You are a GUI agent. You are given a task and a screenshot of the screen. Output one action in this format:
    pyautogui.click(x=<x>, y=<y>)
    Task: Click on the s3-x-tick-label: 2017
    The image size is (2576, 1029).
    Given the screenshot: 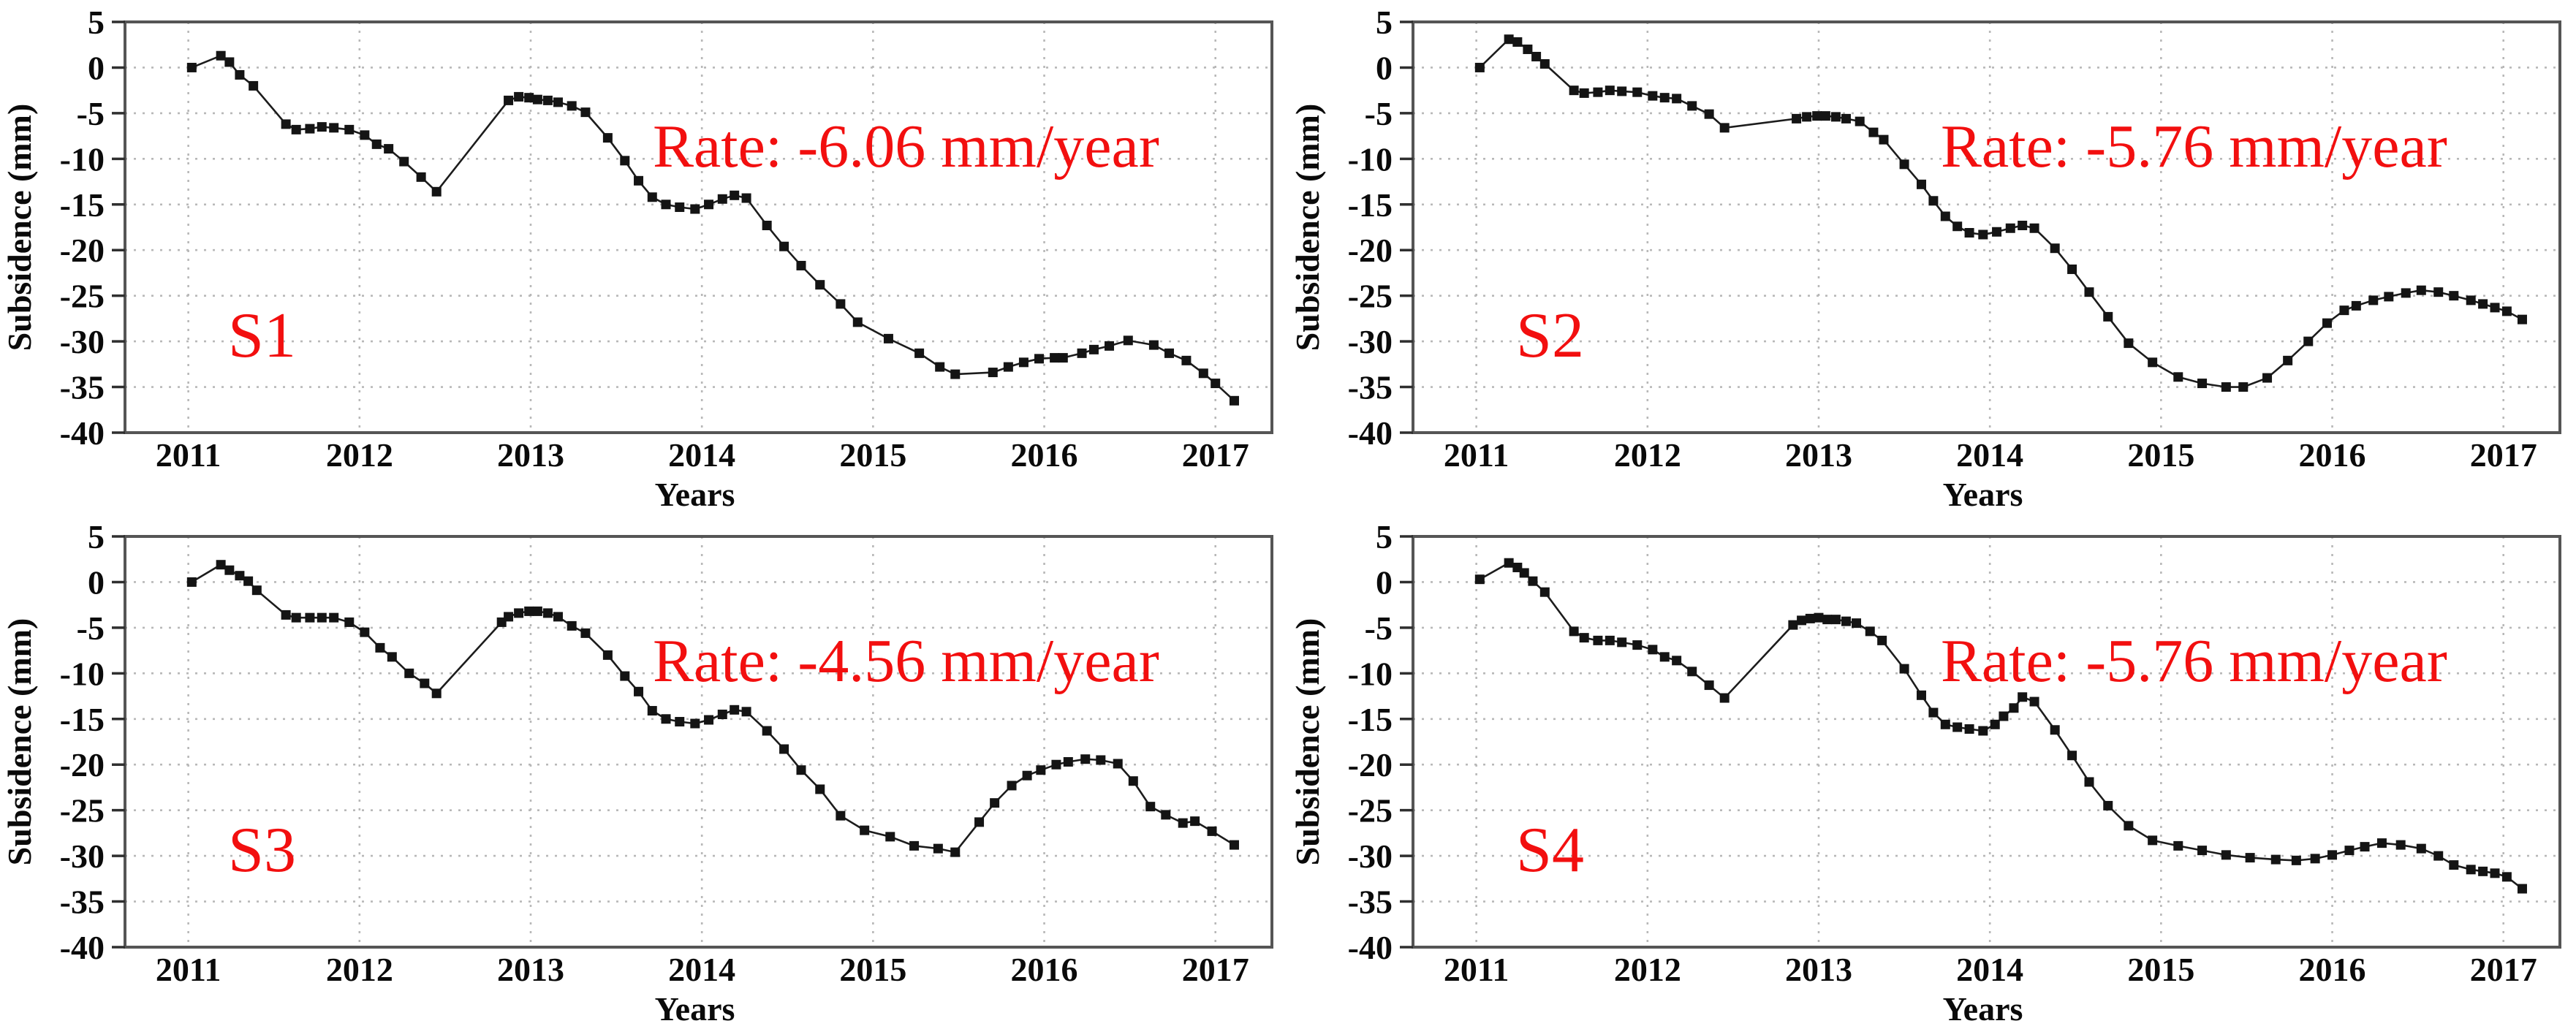 What is the action you would take?
    pyautogui.click(x=1215, y=970)
    